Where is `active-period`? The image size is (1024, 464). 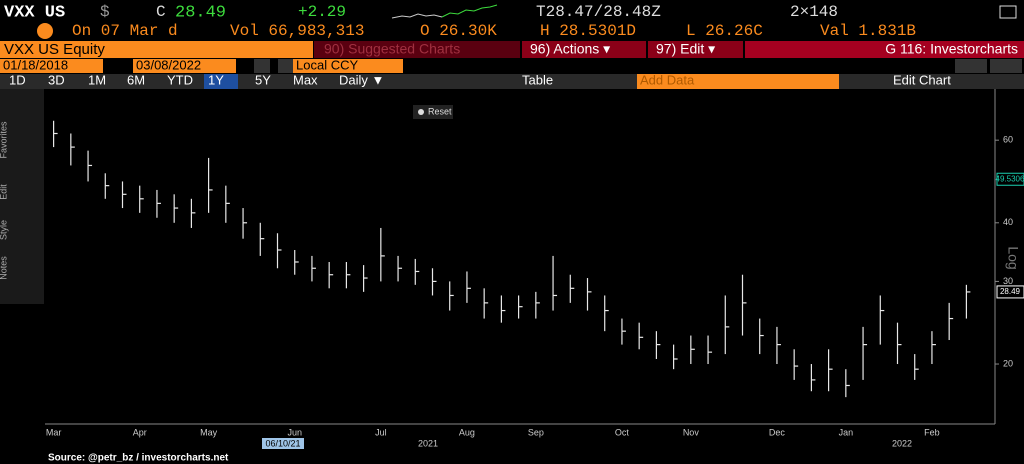
active-period is located at coordinates (221, 81).